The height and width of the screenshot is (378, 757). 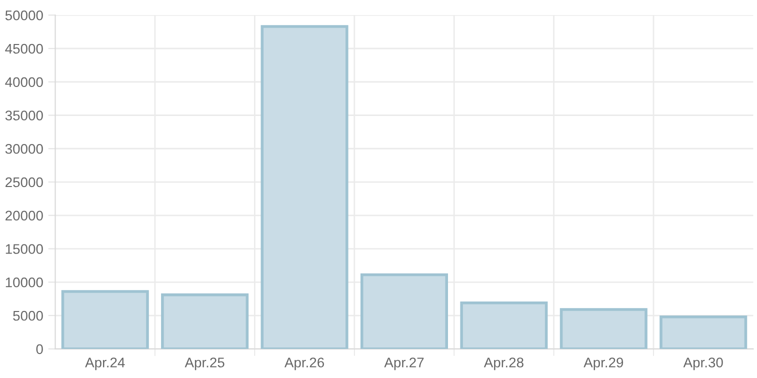 I want to click on y-tick-label: 25000, so click(x=24, y=182).